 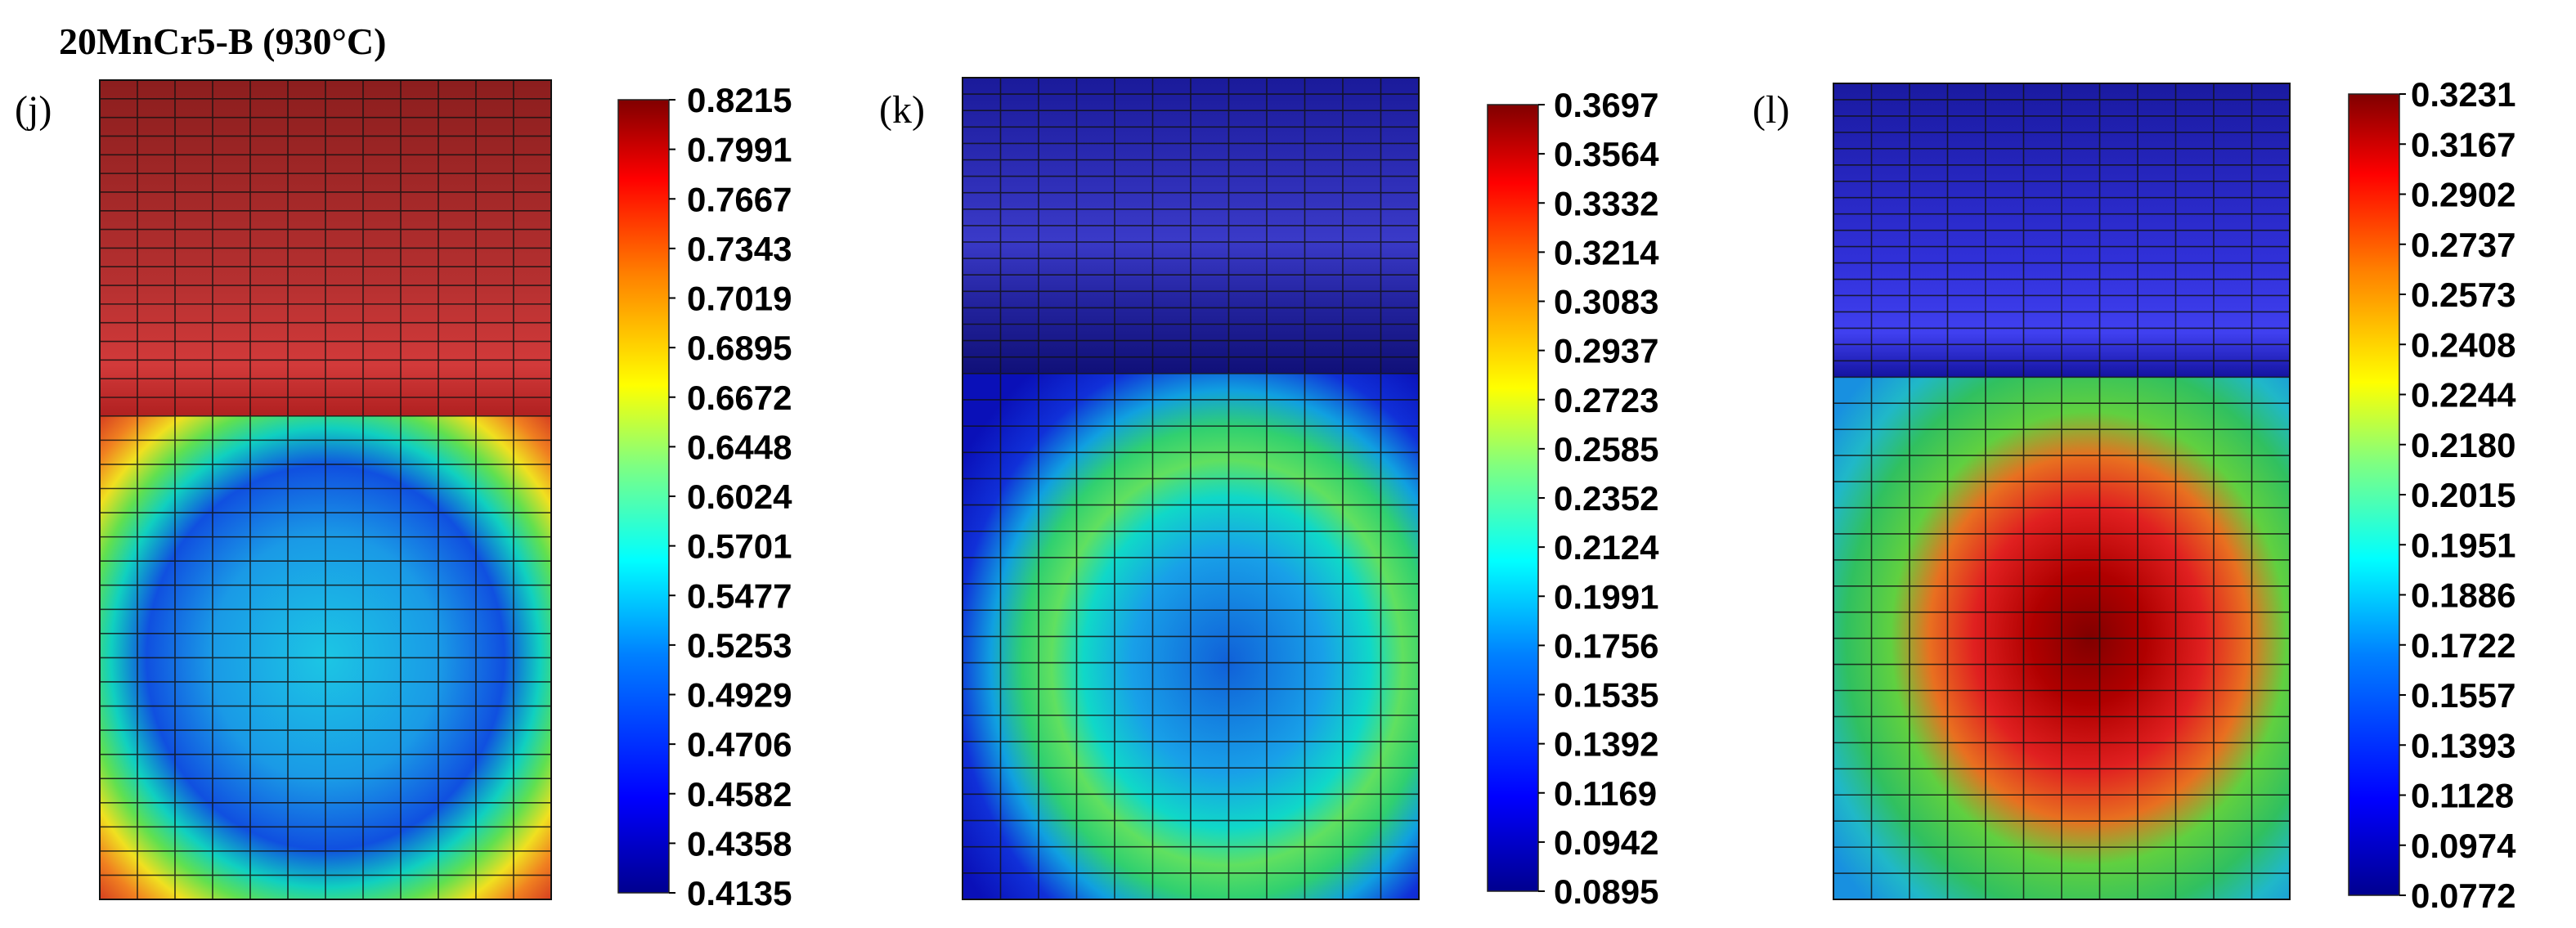 I want to click on colorbar-tick-label: 0.2352, so click(x=1606, y=498).